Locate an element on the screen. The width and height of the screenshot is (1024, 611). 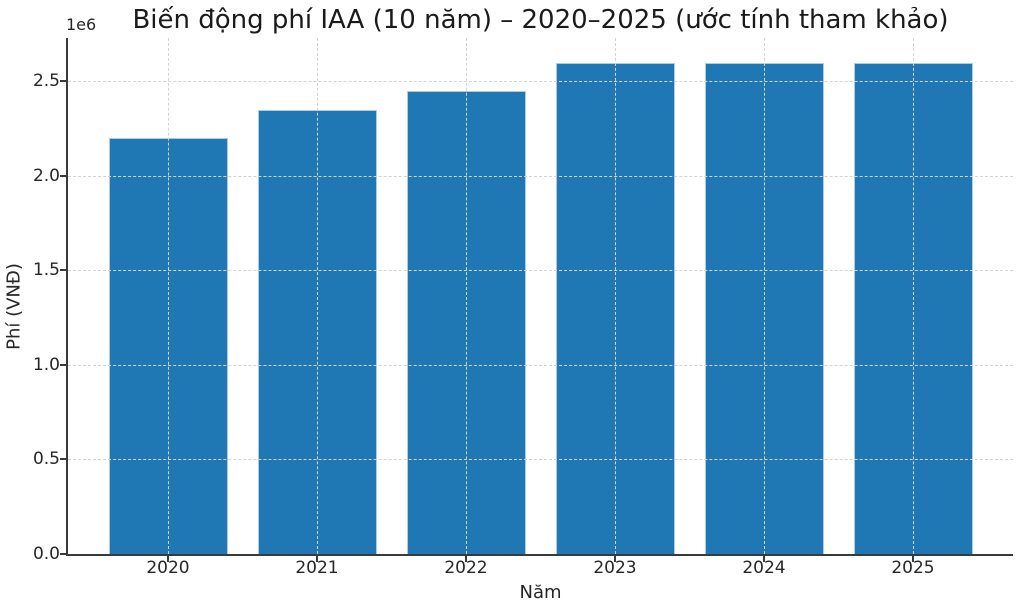
y-tick-label: 1.5 is located at coordinates (46, 270).